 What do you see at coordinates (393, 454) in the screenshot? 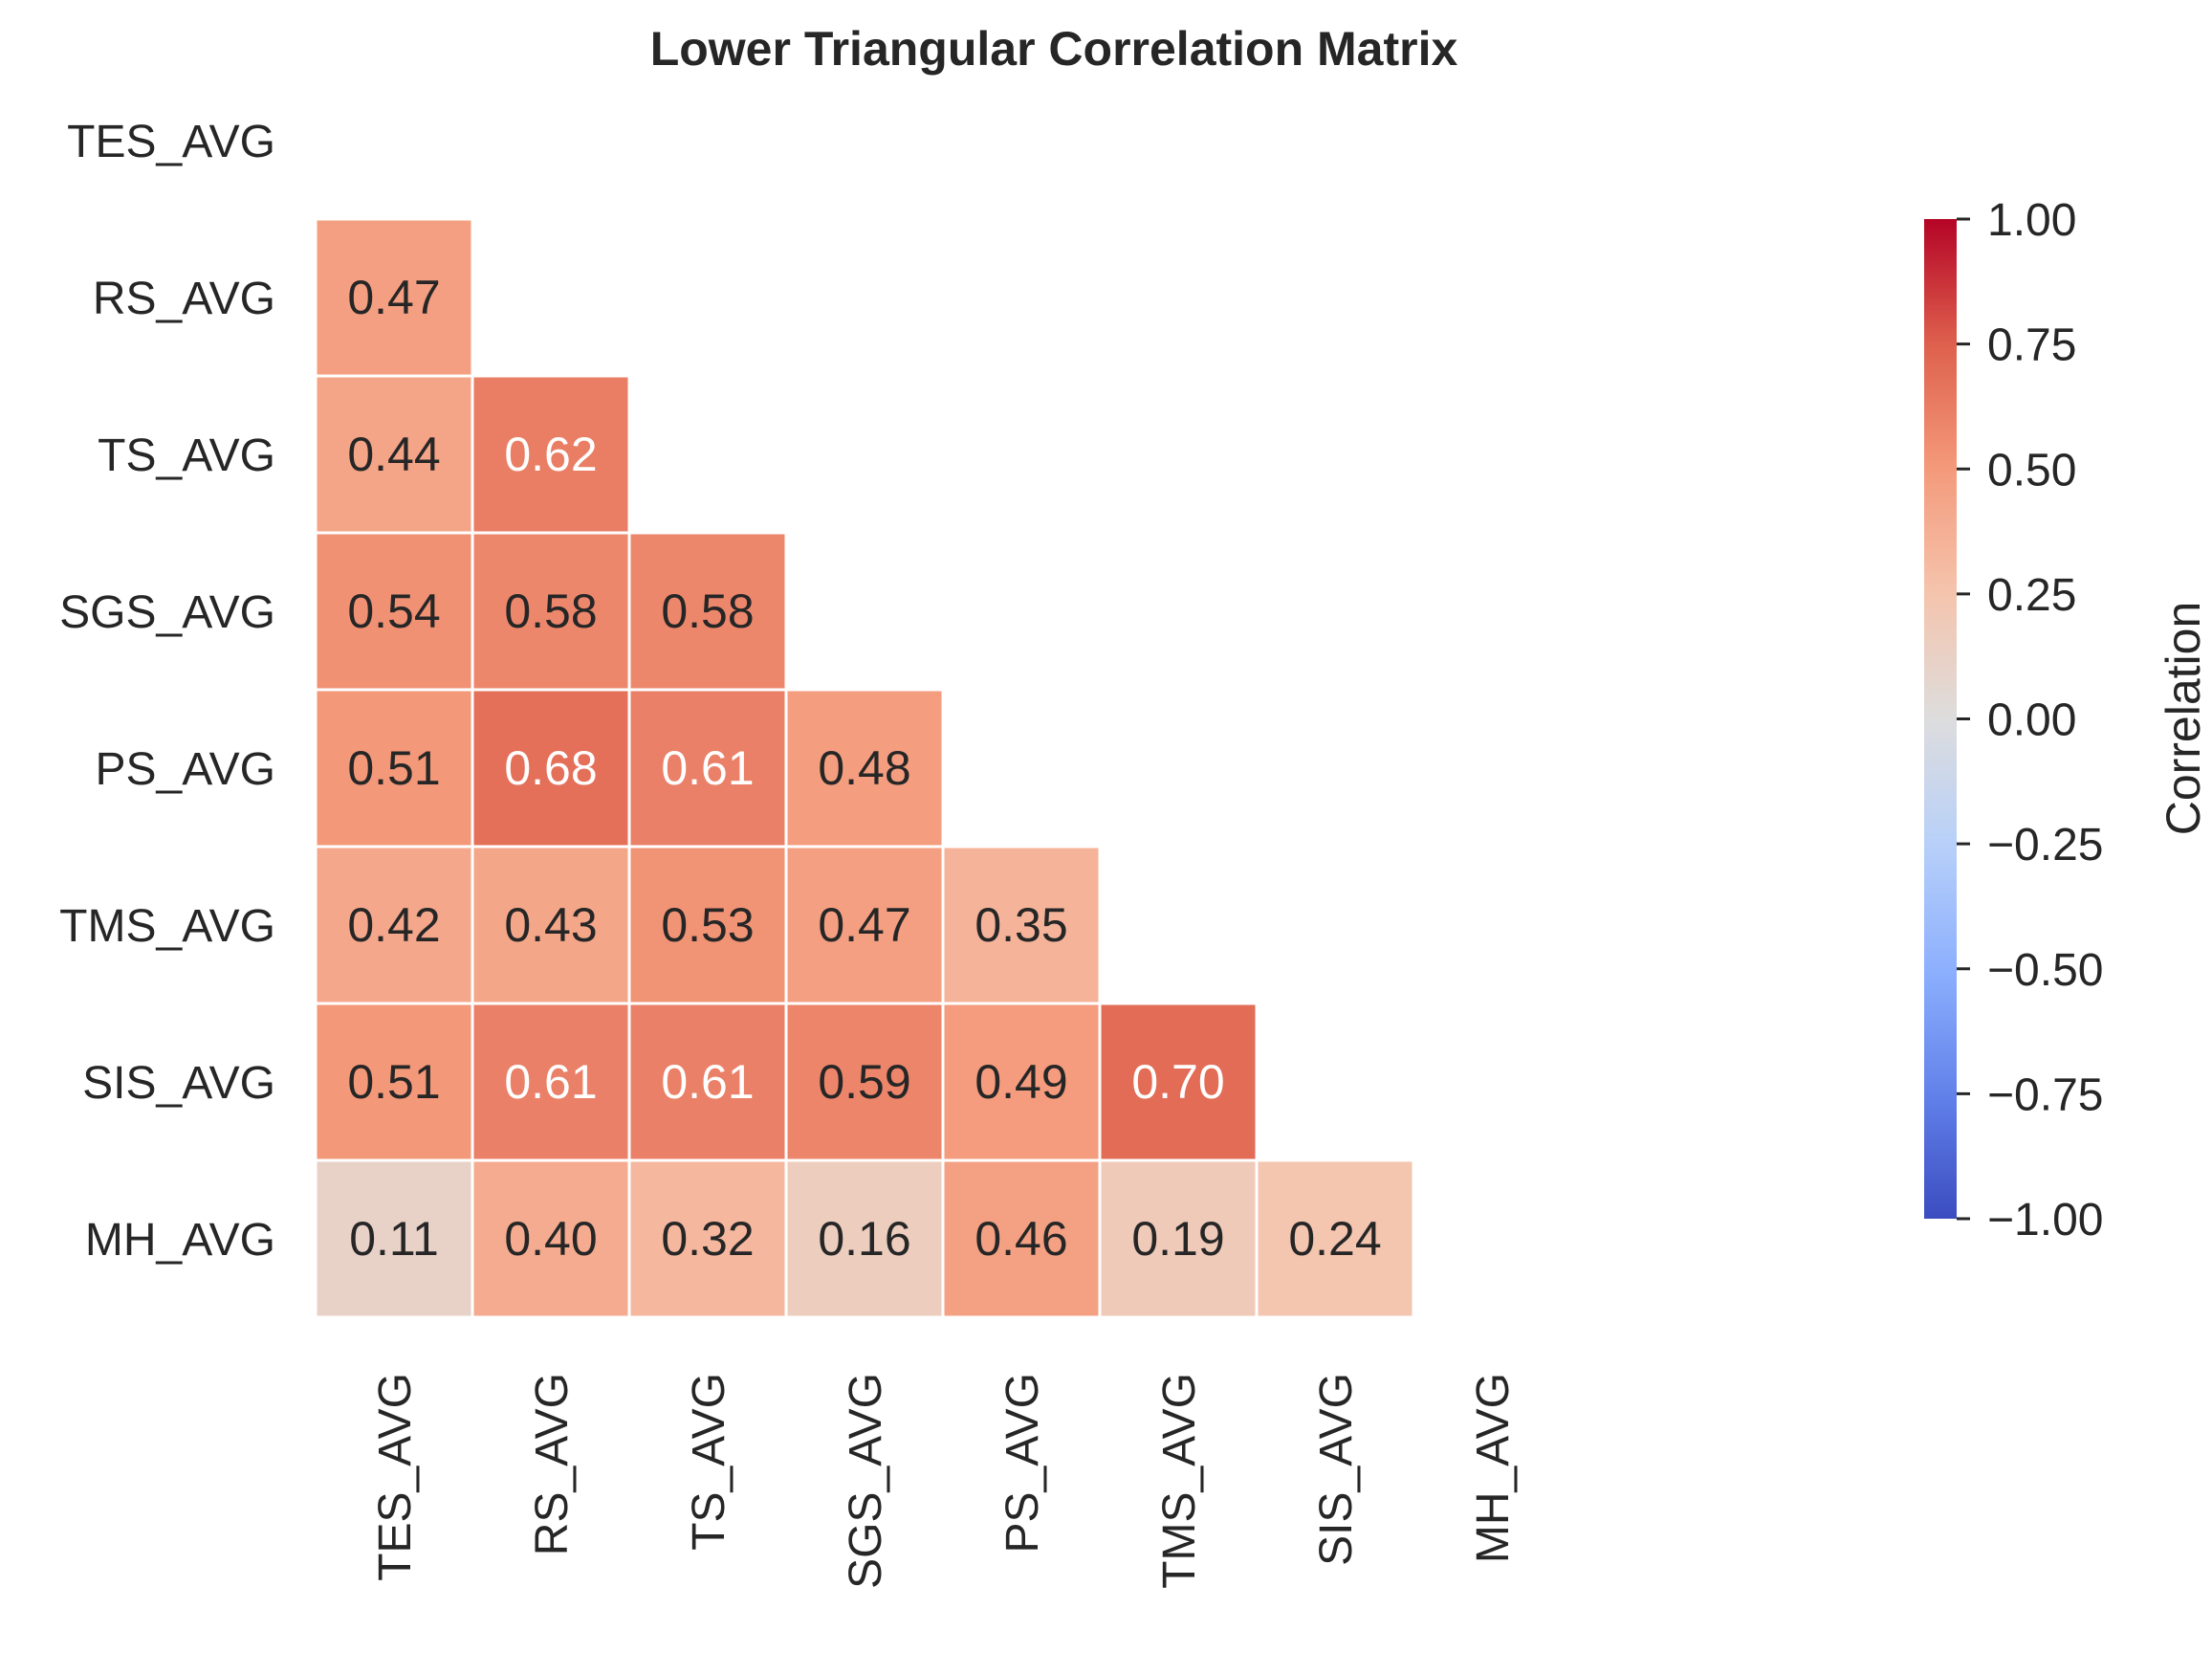
I see `cell-value-label: 0.44` at bounding box center [393, 454].